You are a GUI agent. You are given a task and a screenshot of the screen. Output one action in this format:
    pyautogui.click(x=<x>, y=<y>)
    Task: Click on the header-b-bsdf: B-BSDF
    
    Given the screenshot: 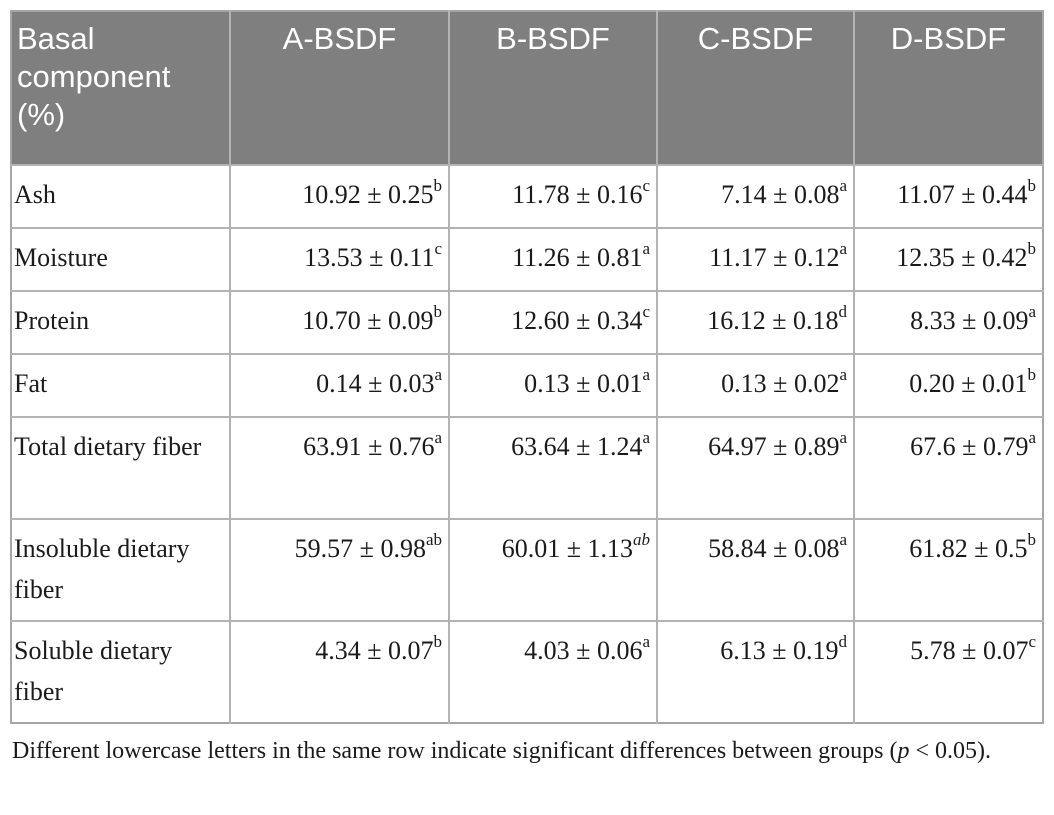 What is the action you would take?
    pyautogui.click(x=552, y=88)
    